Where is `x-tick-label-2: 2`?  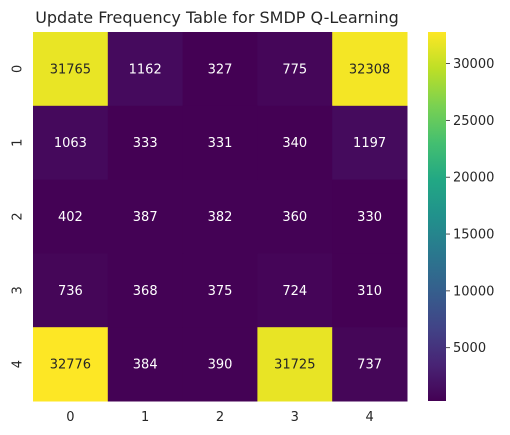
x-tick-label-2: 2 is located at coordinates (220, 417).